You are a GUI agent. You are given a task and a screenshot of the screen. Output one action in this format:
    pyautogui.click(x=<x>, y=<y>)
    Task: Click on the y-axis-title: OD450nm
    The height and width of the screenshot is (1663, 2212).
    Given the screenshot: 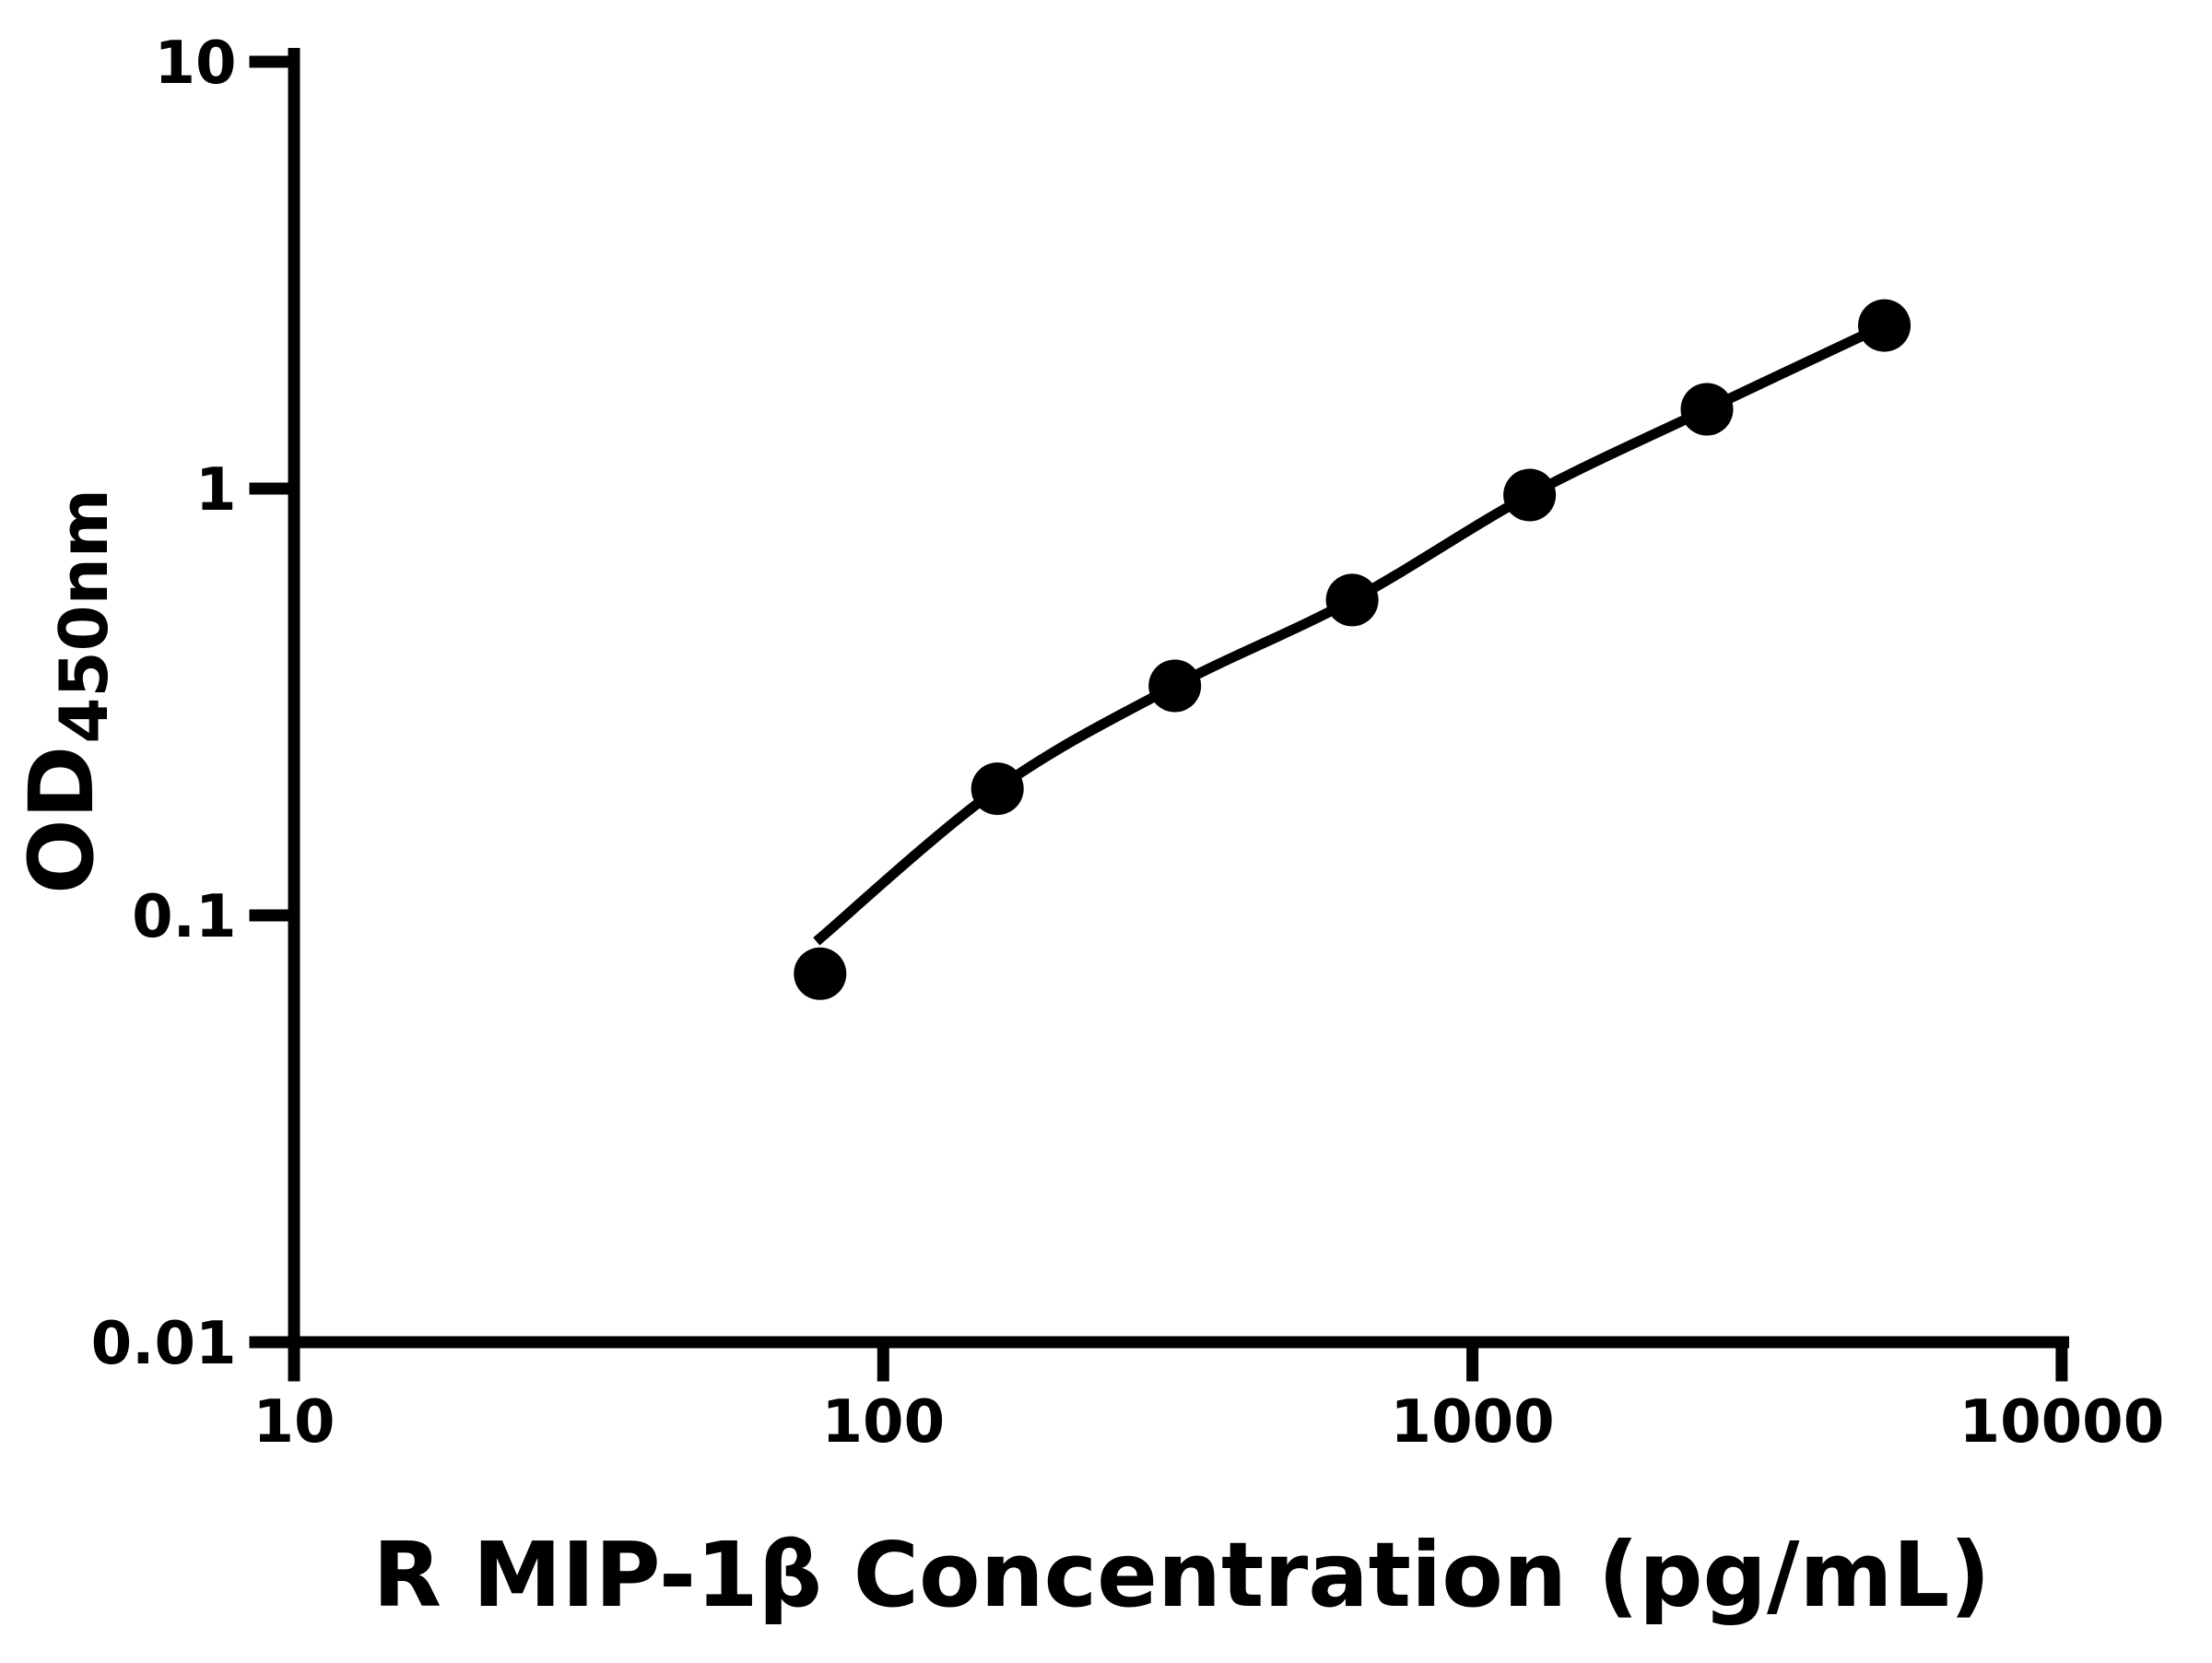 What is the action you would take?
    pyautogui.click(x=66, y=691)
    